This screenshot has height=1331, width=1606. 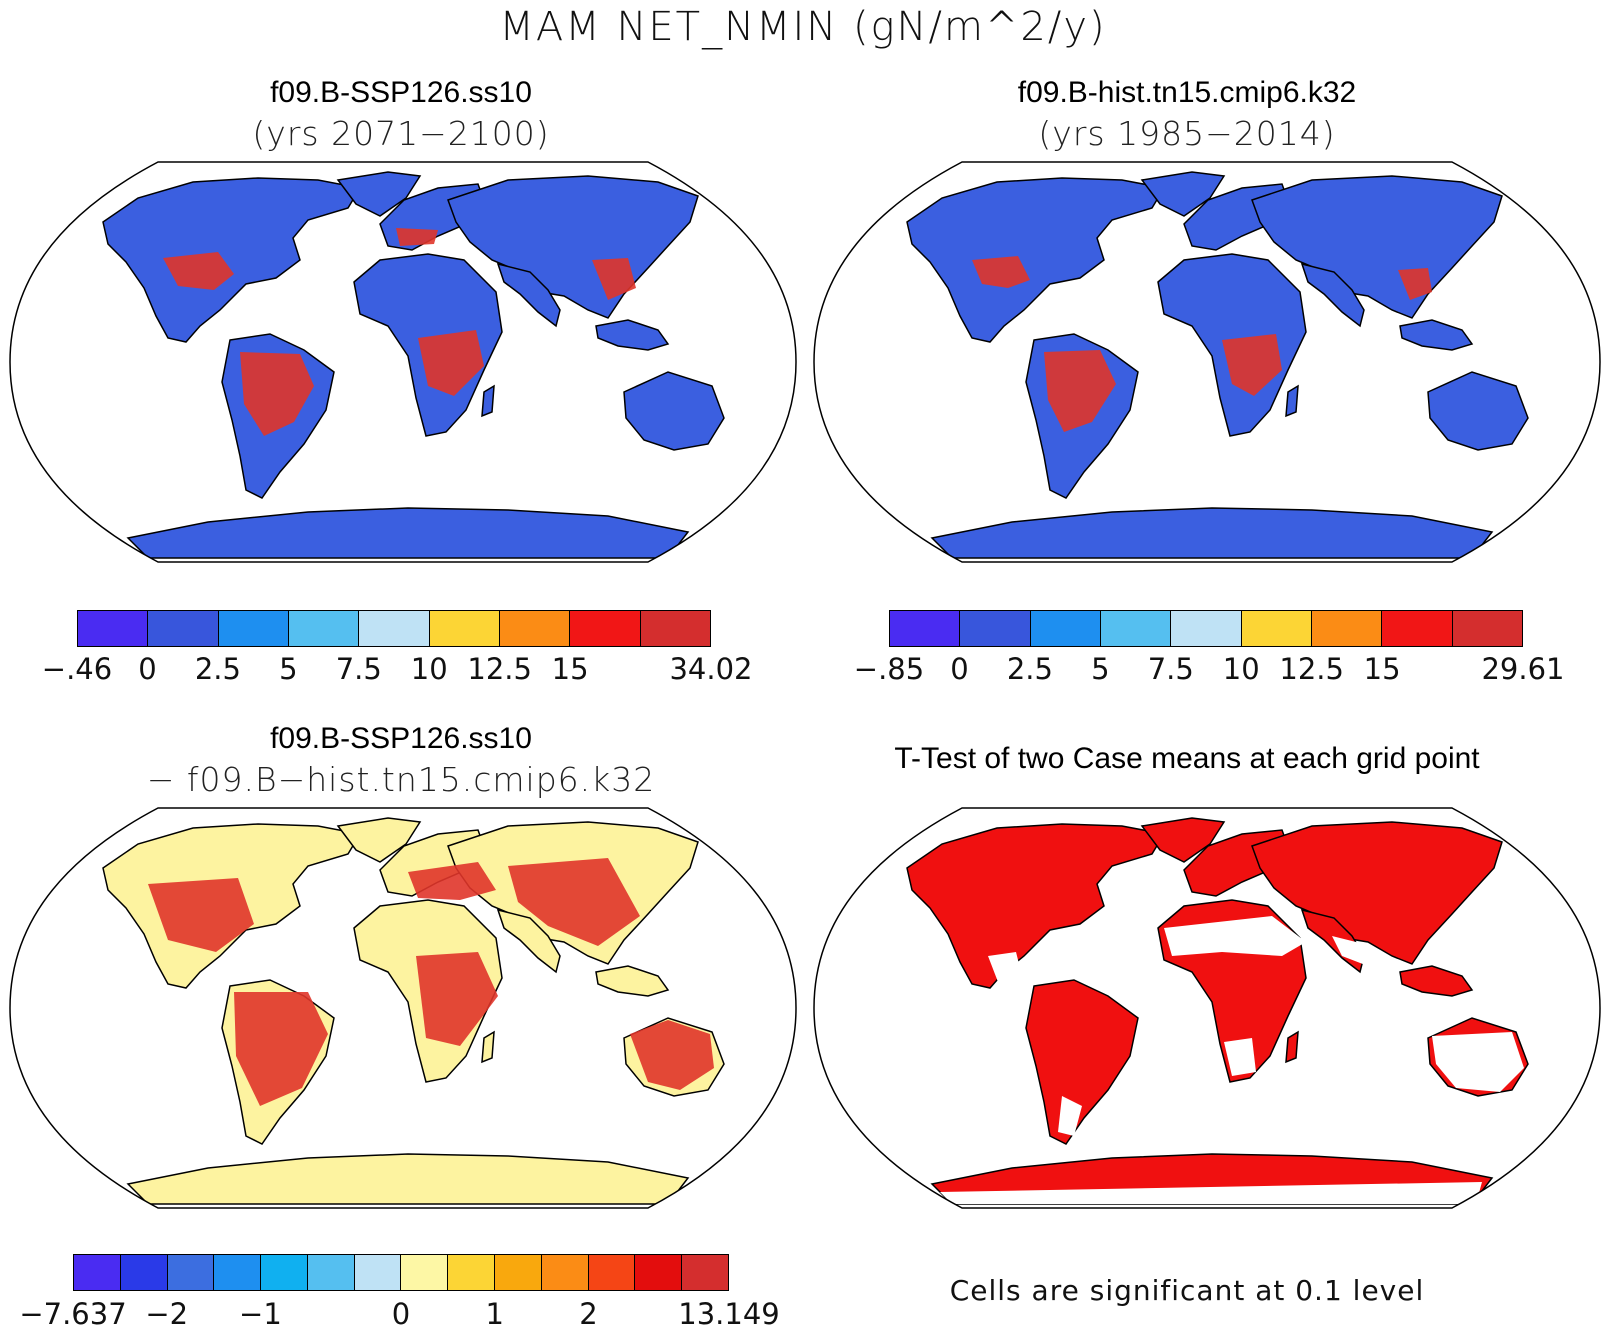 What do you see at coordinates (499, 669) in the screenshot?
I see `colorbar-tick-label: 12.5` at bounding box center [499, 669].